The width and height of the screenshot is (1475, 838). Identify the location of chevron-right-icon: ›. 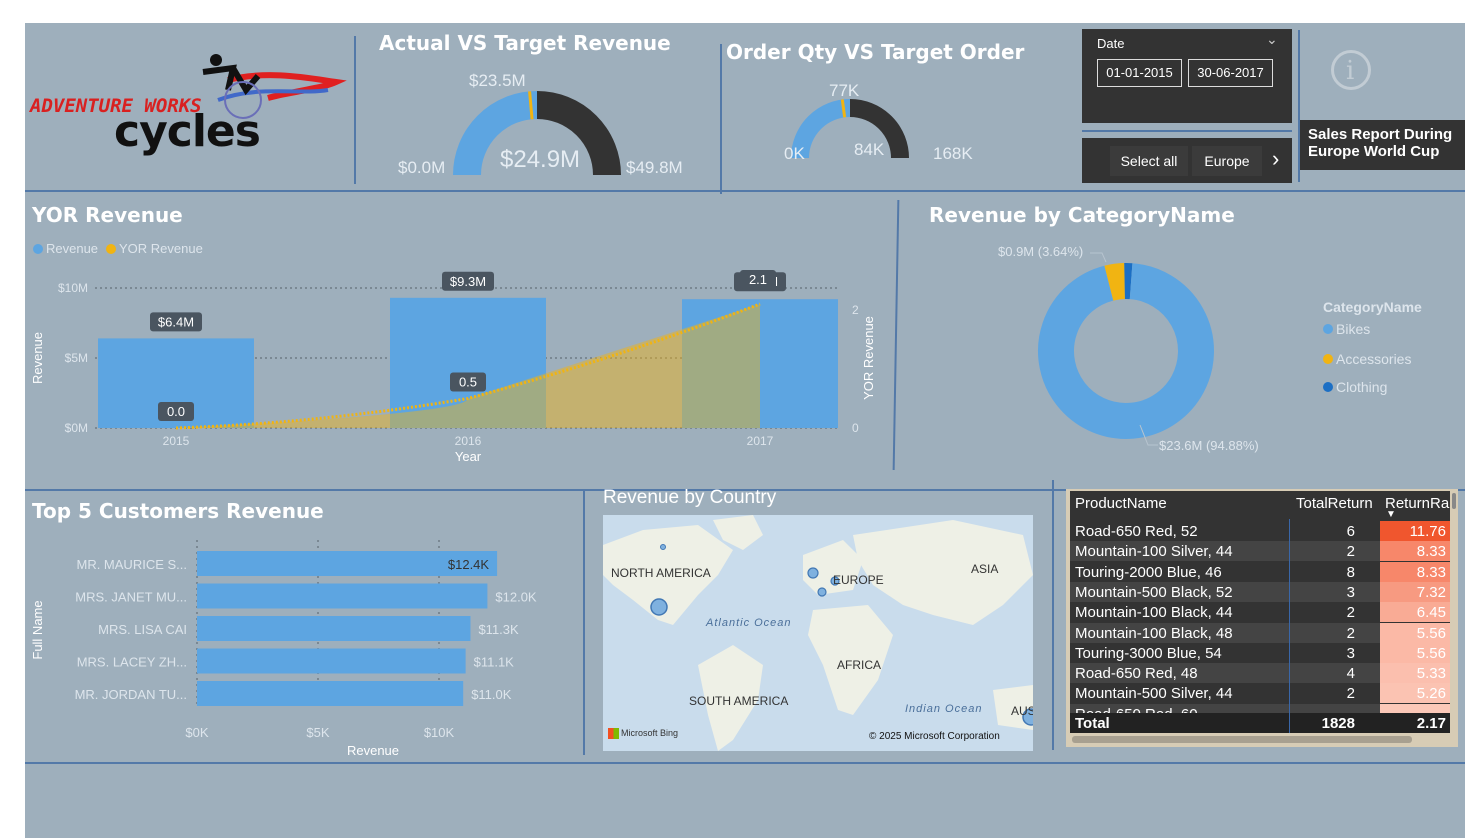
(1276, 158).